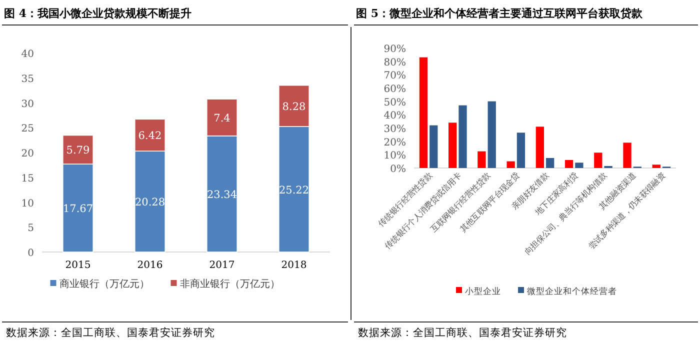  I want to click on y-tick-label: 35, so click(27, 79).